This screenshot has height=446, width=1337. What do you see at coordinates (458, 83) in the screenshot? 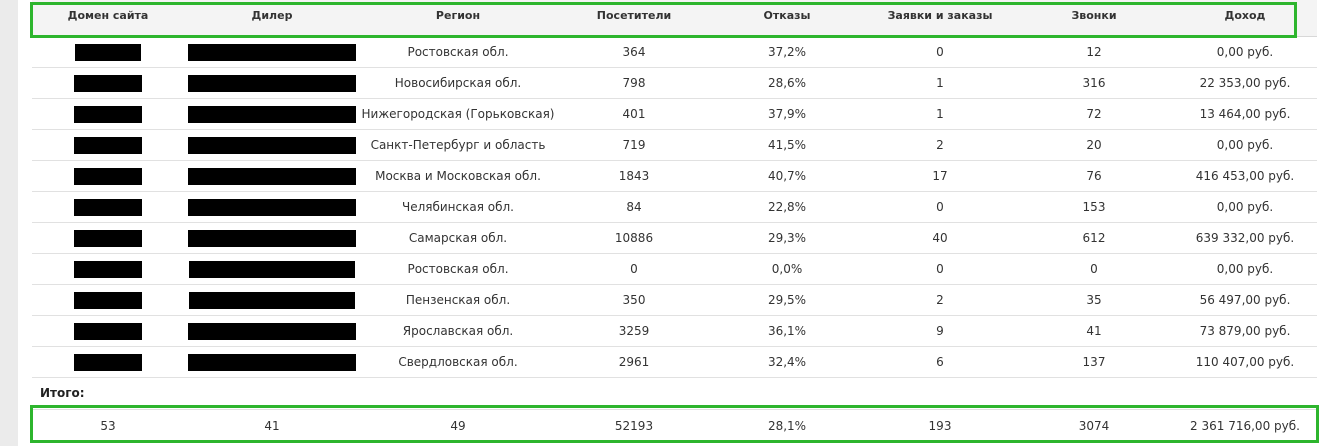
I see `region-cell: Новосибирская обл.` at bounding box center [458, 83].